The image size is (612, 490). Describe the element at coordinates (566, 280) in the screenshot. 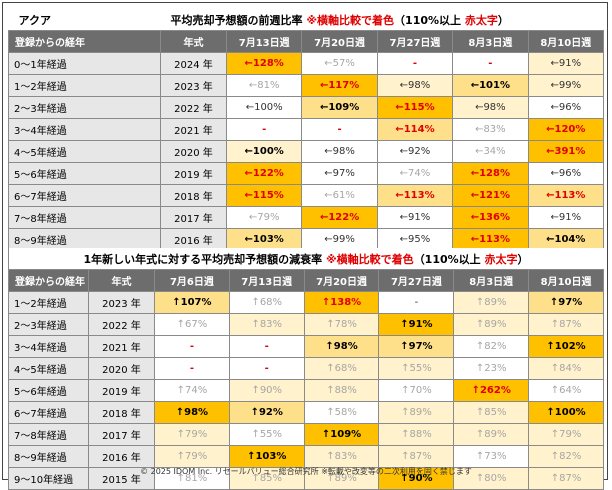

I see `table2-header-7: 8月10日週` at that location.